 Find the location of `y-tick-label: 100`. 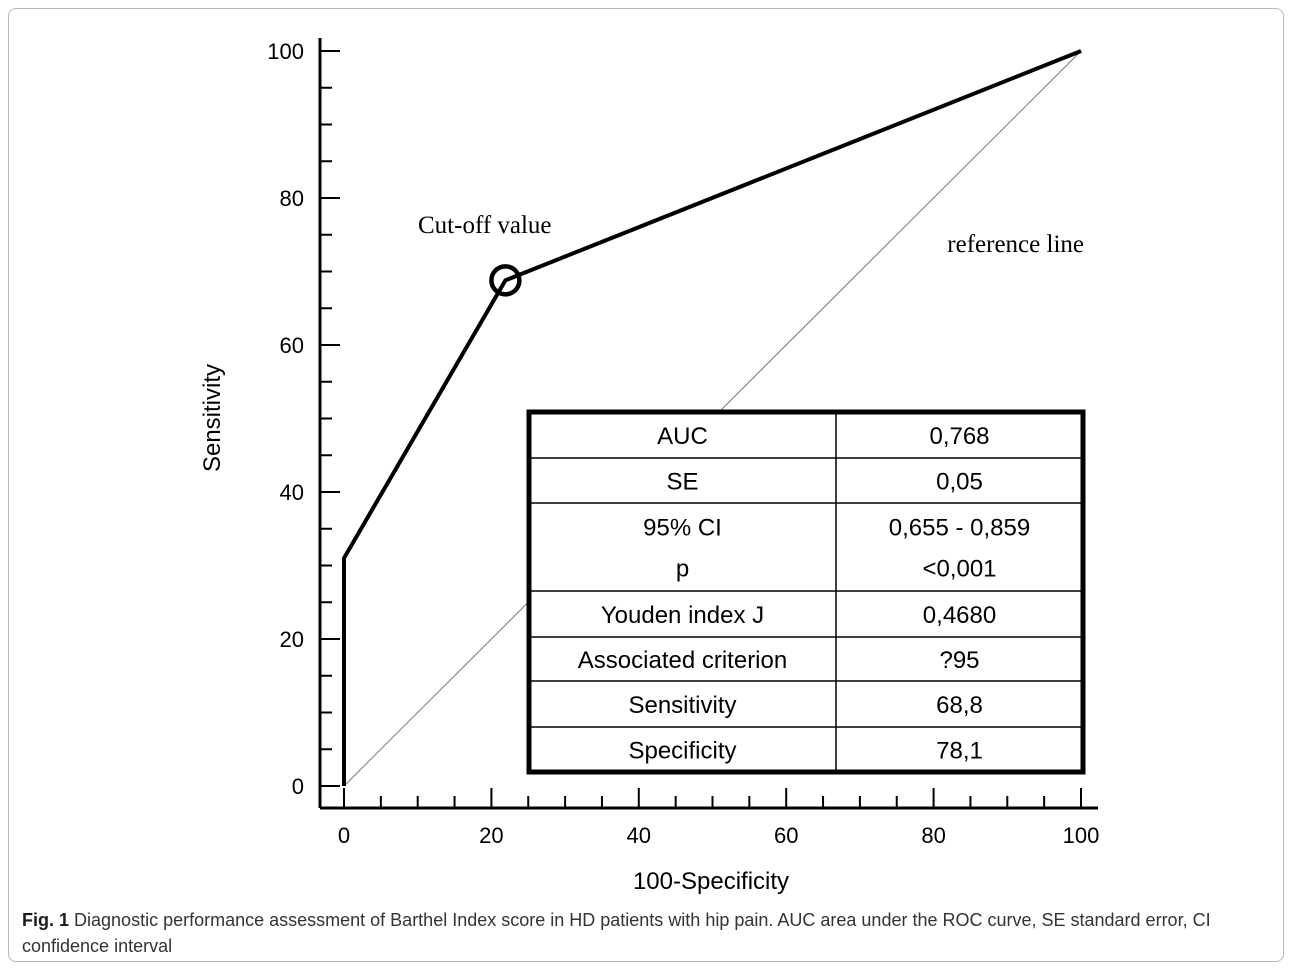

y-tick-label: 100 is located at coordinates (285, 51).